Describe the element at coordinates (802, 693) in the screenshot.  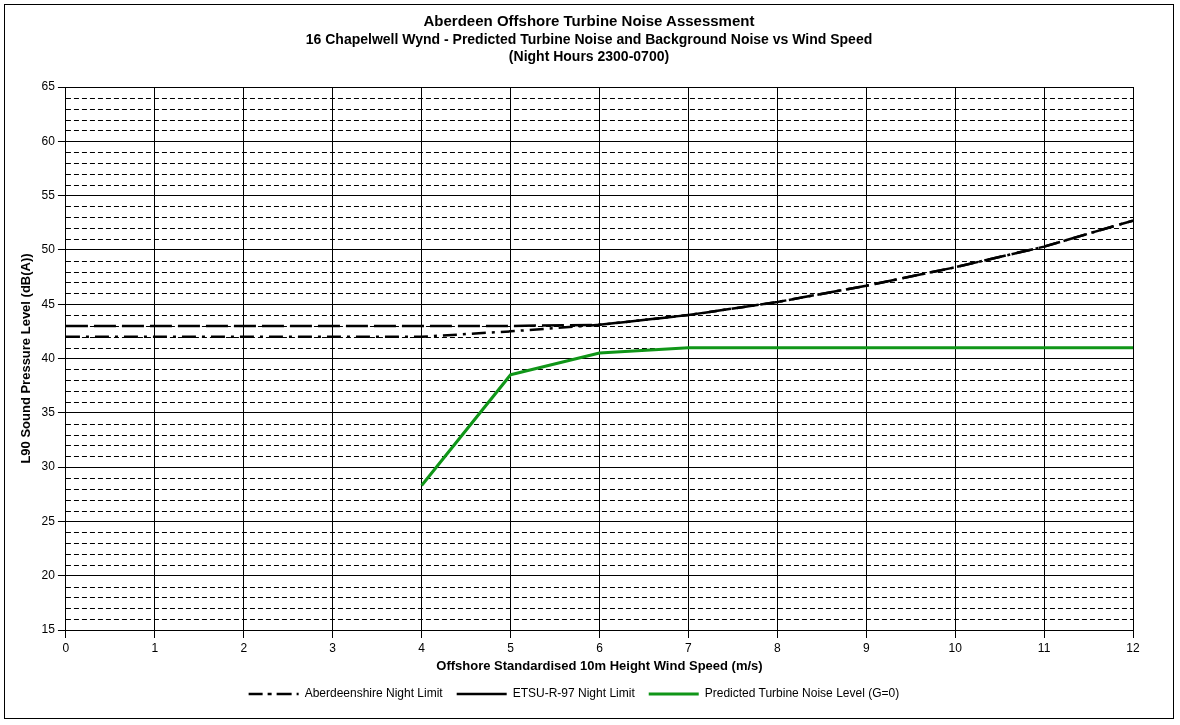
I see `legend-label: Predicted Turbine Noise Level (G=0)` at that location.